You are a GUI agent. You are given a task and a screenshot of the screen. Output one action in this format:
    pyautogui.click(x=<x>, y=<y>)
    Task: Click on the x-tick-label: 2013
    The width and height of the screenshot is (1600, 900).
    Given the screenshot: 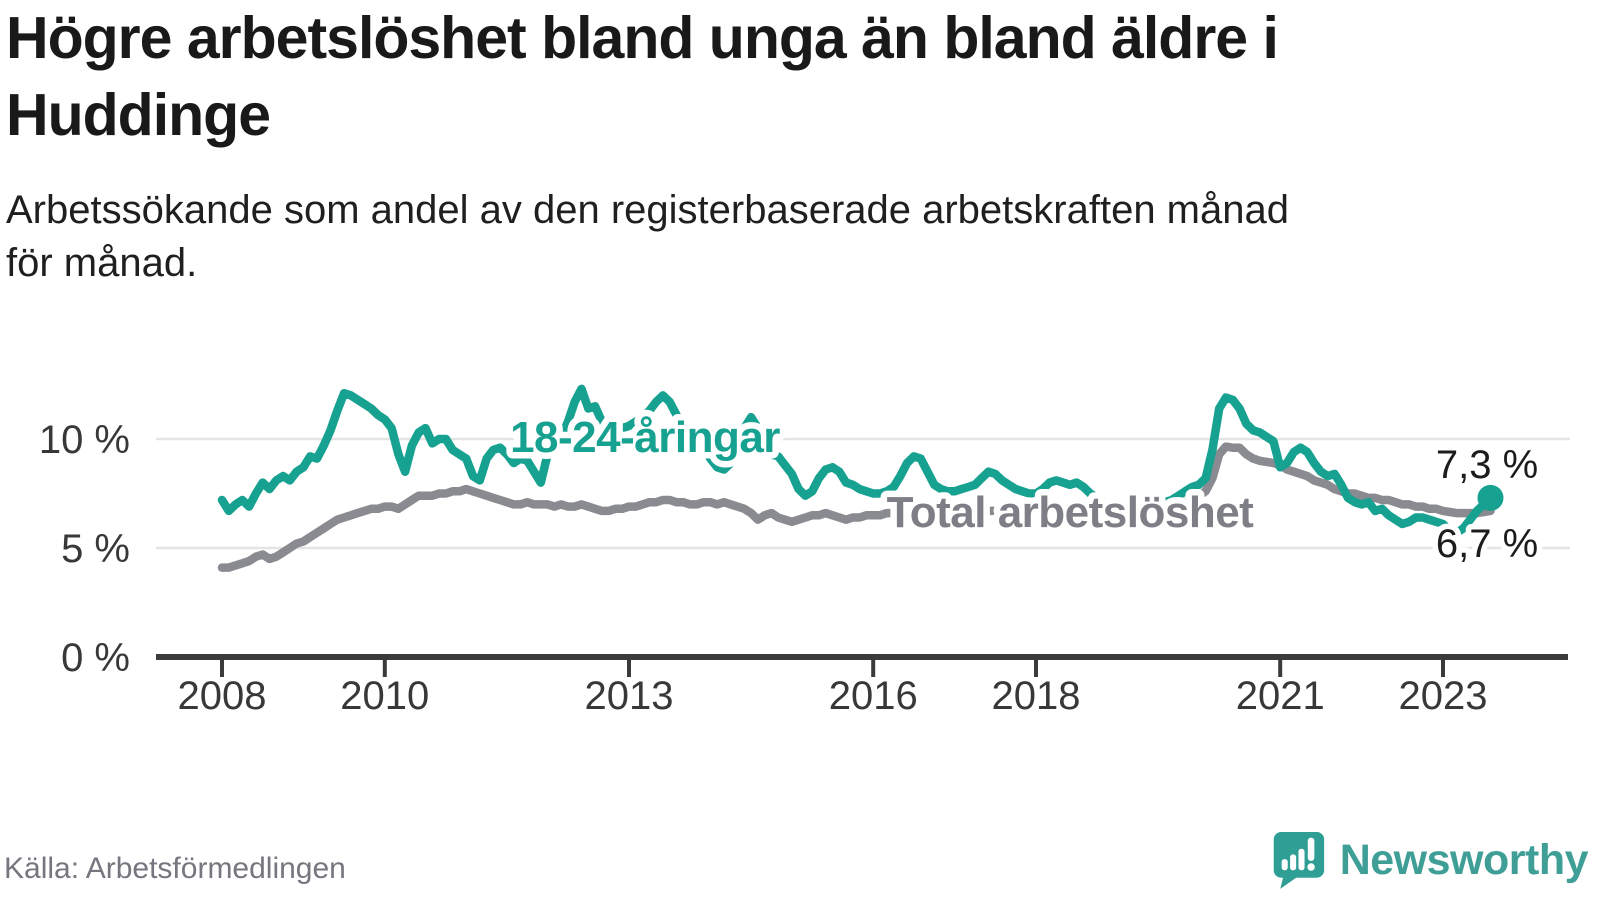 What is the action you would take?
    pyautogui.click(x=629, y=696)
    